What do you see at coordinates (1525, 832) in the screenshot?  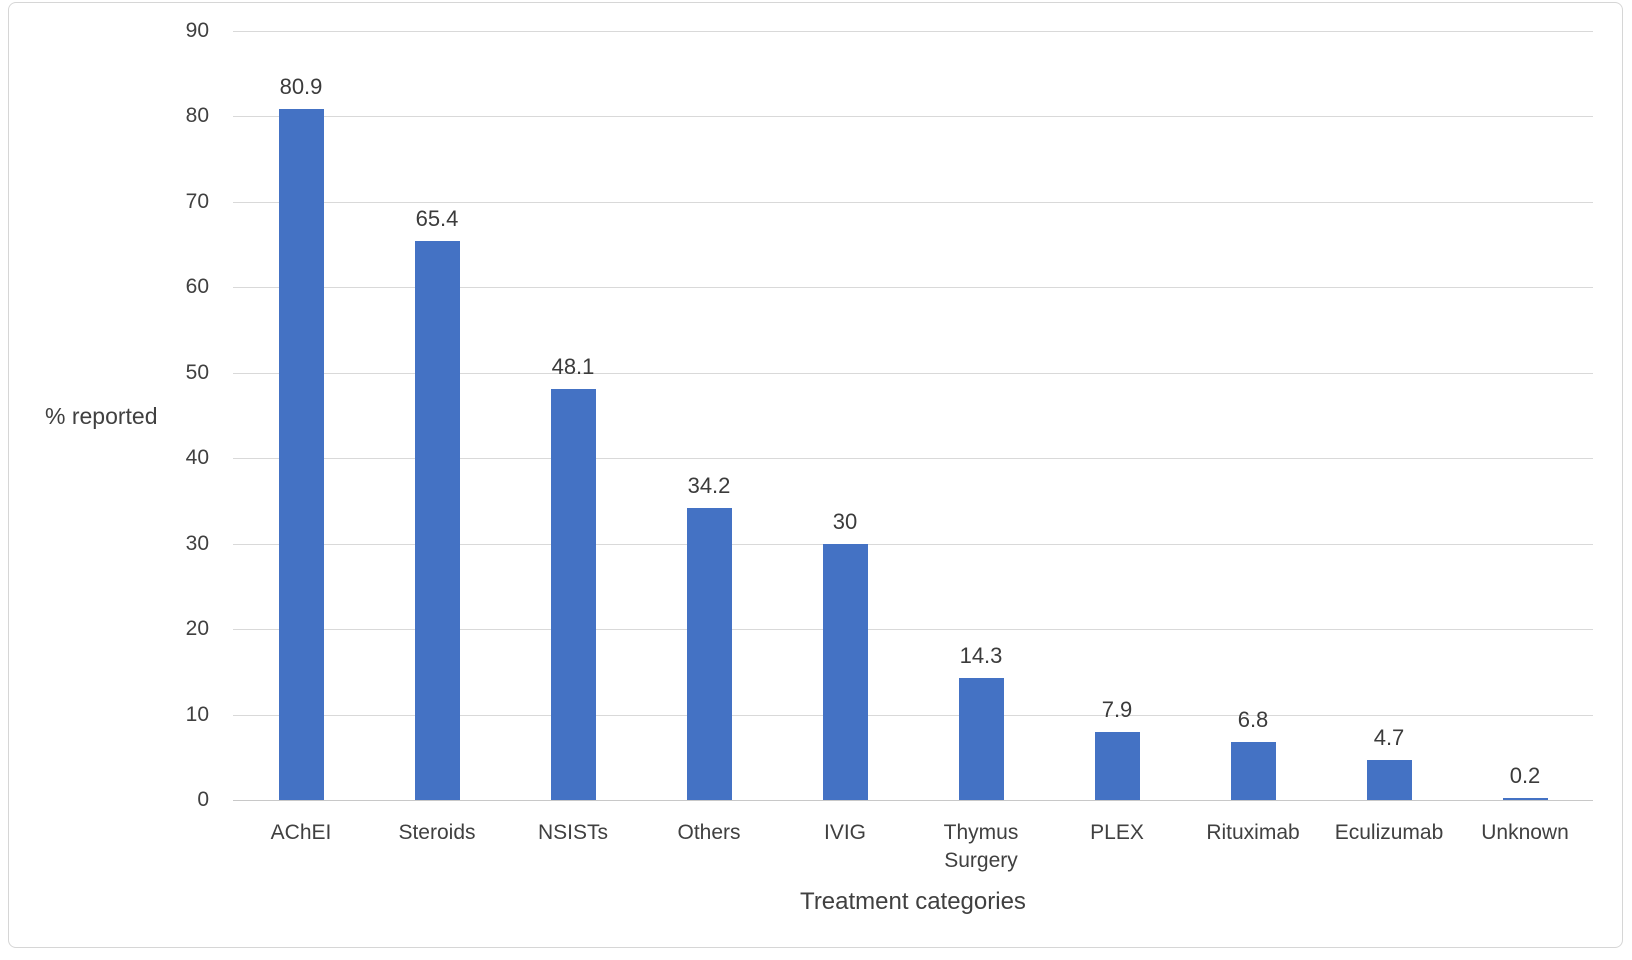 I see `x-category-label: Unknown` at bounding box center [1525, 832].